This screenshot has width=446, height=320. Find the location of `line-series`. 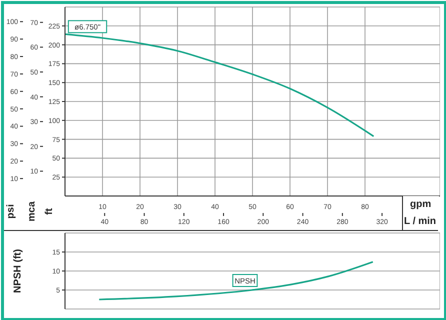

line-series is located at coordinates (236, 280).